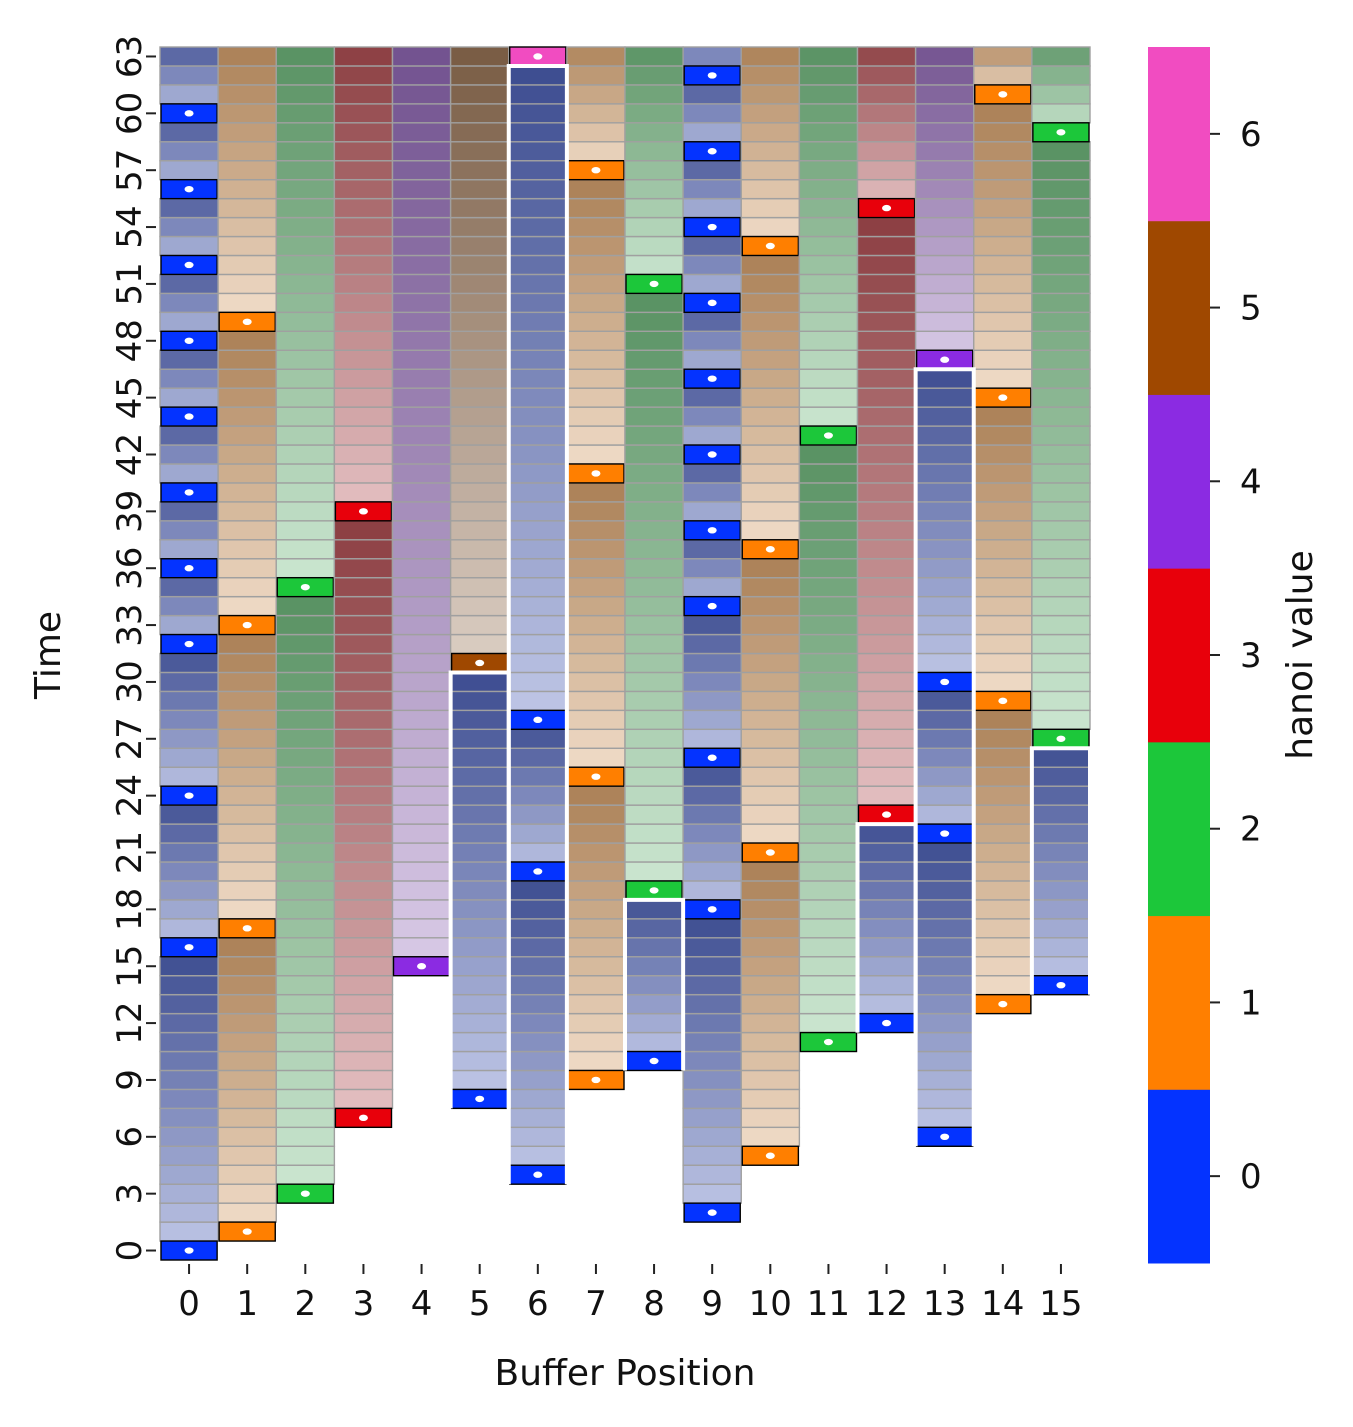 Image resolution: width=1353 pixels, height=1427 pixels. I want to click on x-axis-label: Buffer Position, so click(625, 1373).